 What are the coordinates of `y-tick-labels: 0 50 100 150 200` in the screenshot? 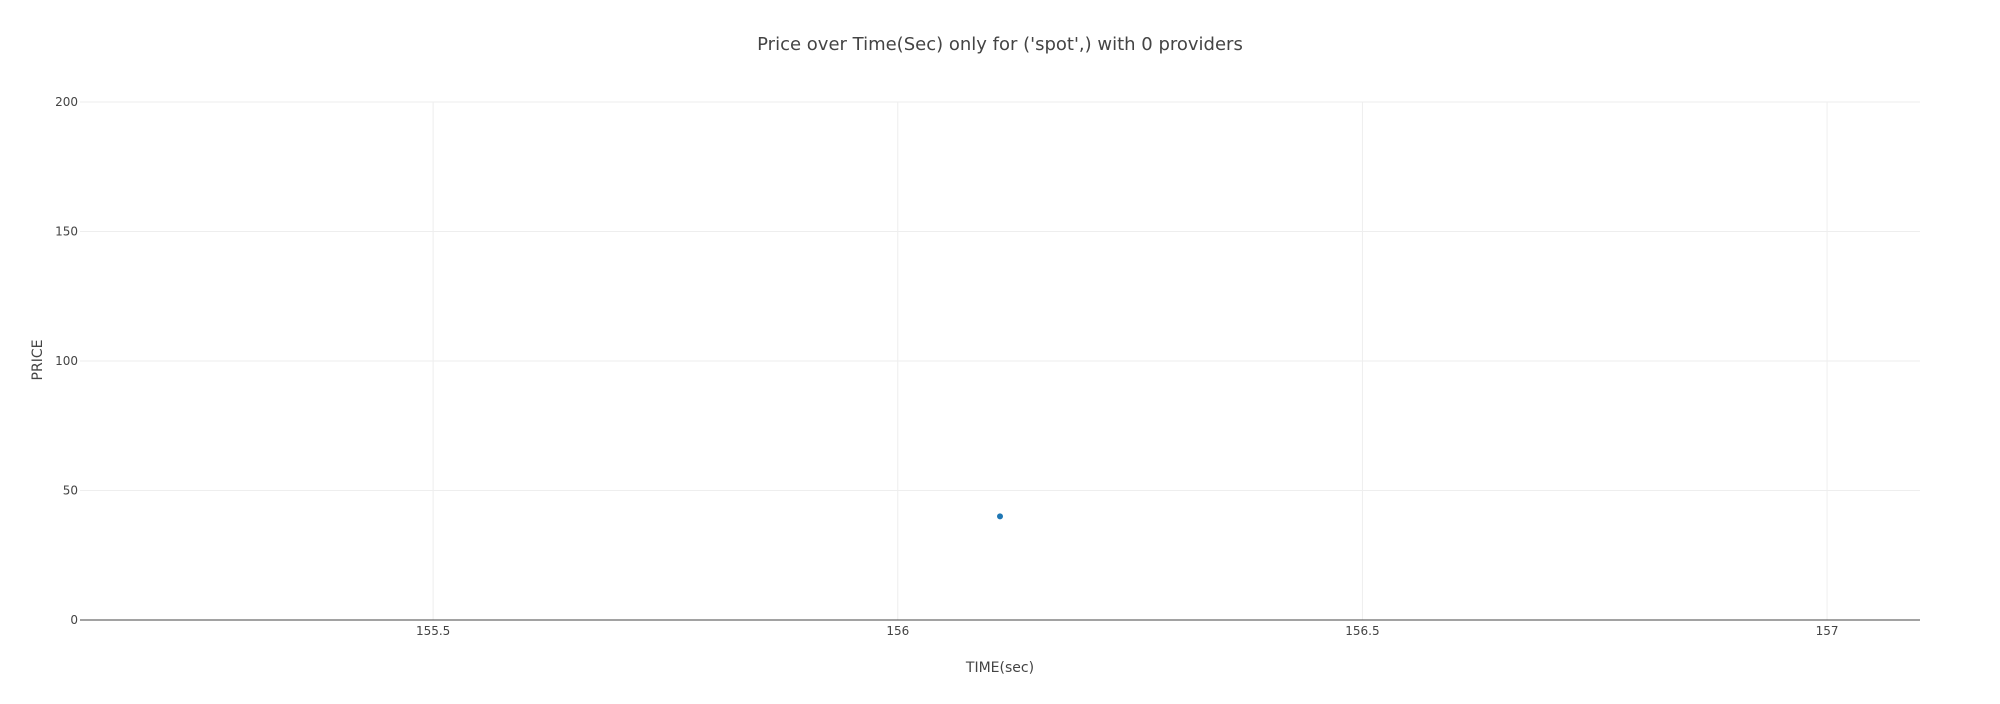 It's located at (66, 361).